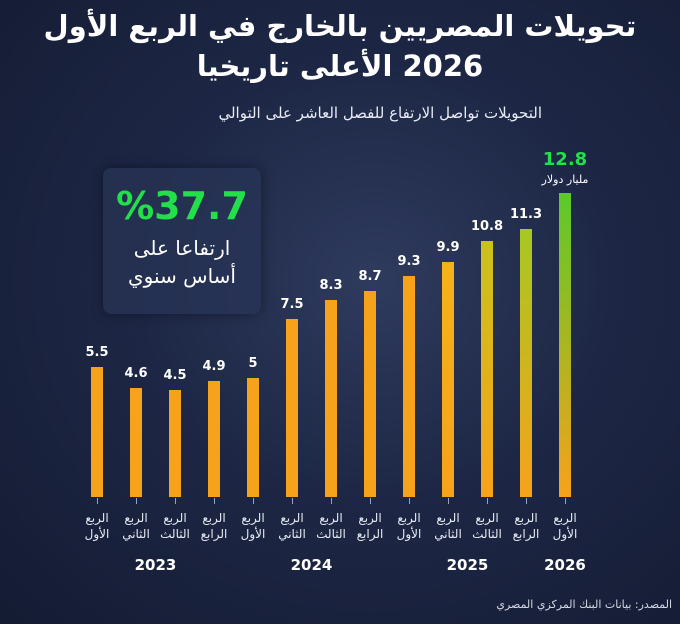  What do you see at coordinates (136, 373) in the screenshot?
I see `value-label: 4.6` at bounding box center [136, 373].